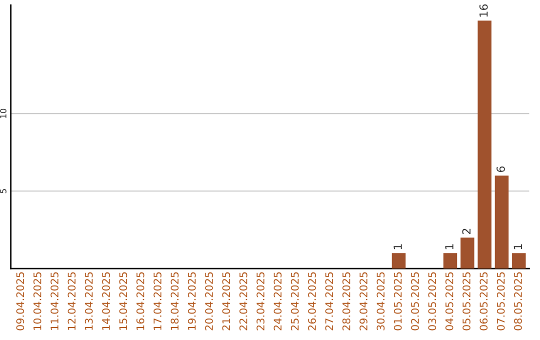 The width and height of the screenshot is (540, 340). Describe the element at coordinates (466, 301) in the screenshot. I see `x-tick-label: 05.05.2025` at that location.